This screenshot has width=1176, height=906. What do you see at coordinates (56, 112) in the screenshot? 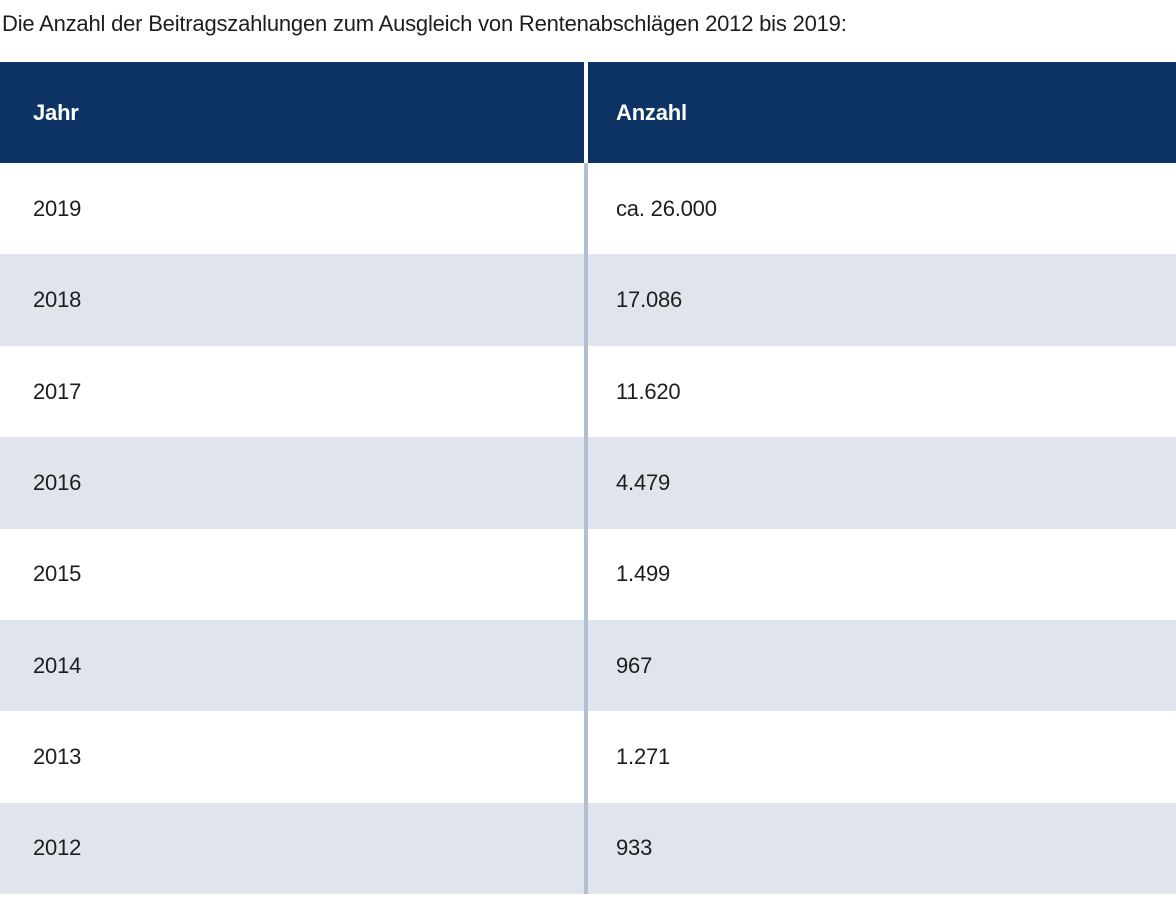
I see `column-header-jahr: Jahr` at bounding box center [56, 112].